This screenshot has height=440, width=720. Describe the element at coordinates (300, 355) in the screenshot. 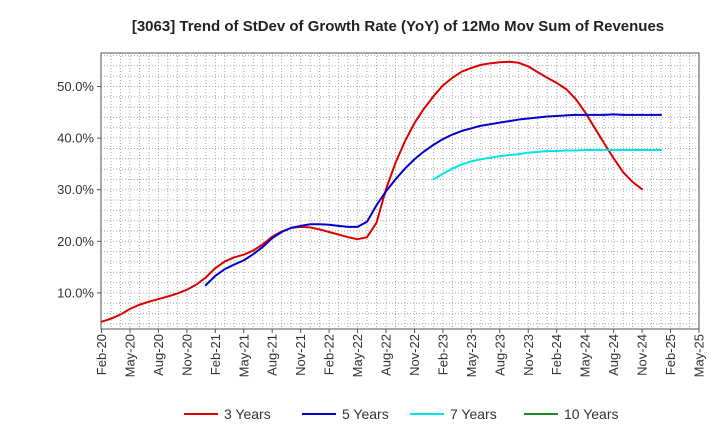

I see `x-tick-label: Nov-21` at that location.